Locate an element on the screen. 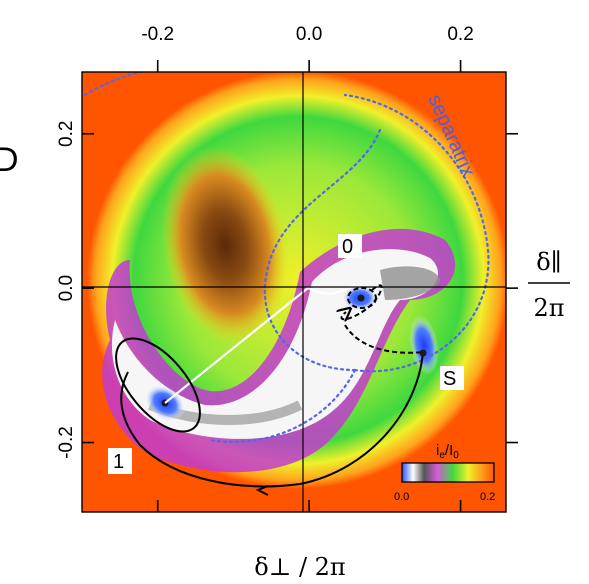  colorbar: 0.0 0.2 ie/I0 is located at coordinates (444, 472).